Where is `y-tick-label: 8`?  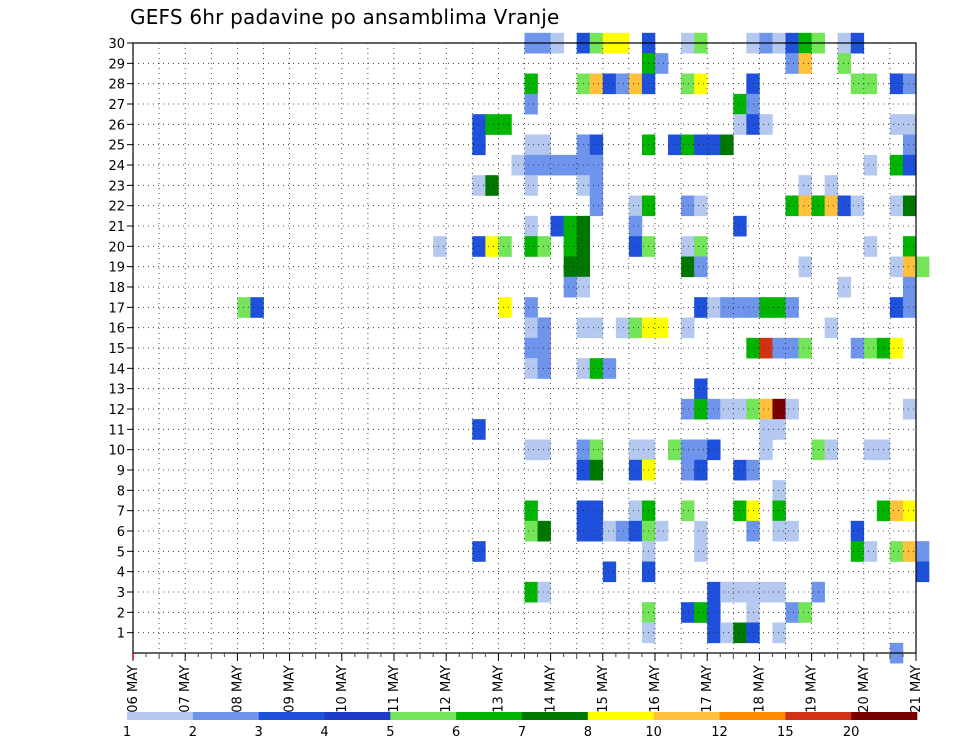
y-tick-label: 8 is located at coordinates (121, 491).